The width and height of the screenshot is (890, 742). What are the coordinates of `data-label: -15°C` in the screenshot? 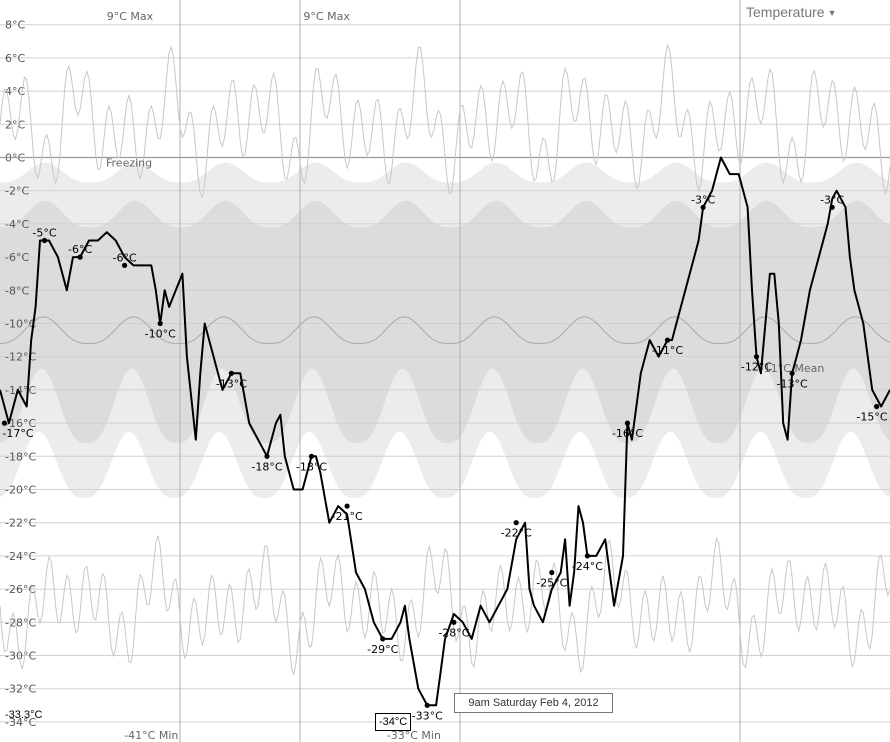 It's located at (871, 417).